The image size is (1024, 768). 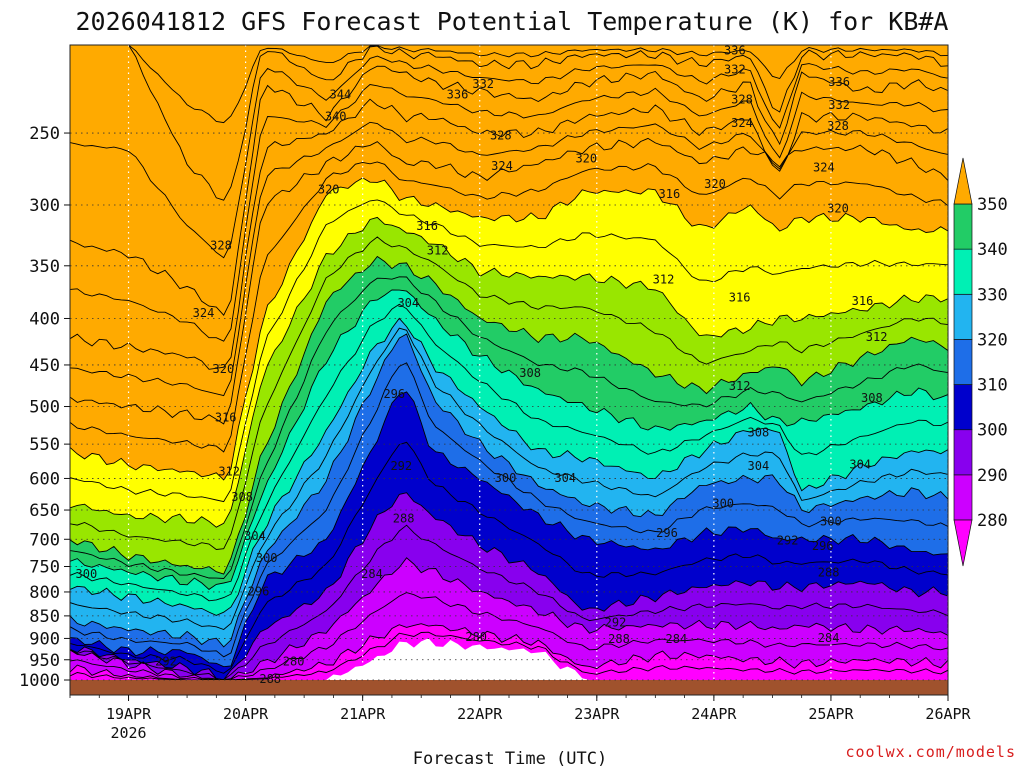 I want to click on legend-arrow-top, so click(x=963, y=181).